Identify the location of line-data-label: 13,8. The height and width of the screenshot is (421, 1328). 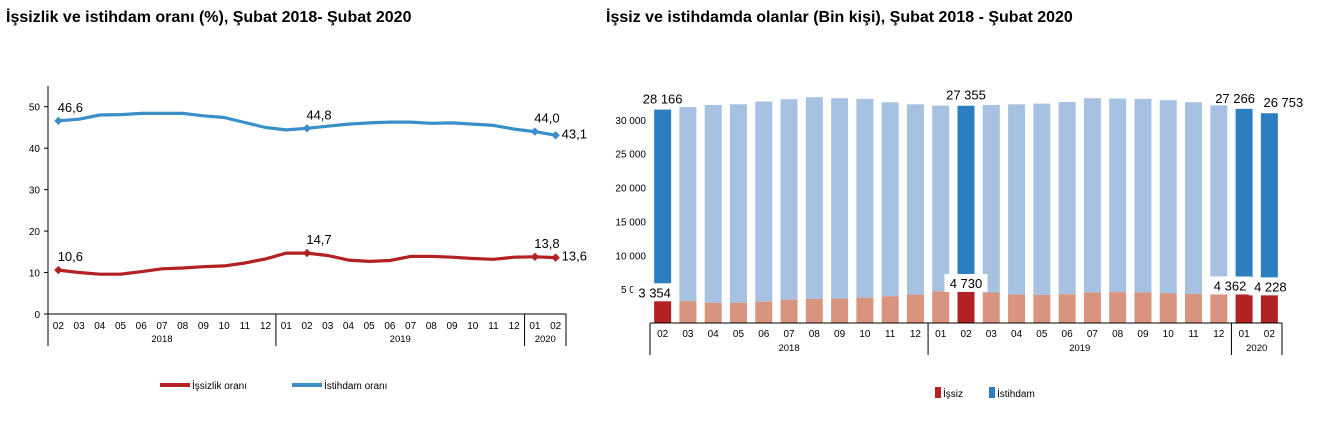
(546, 243).